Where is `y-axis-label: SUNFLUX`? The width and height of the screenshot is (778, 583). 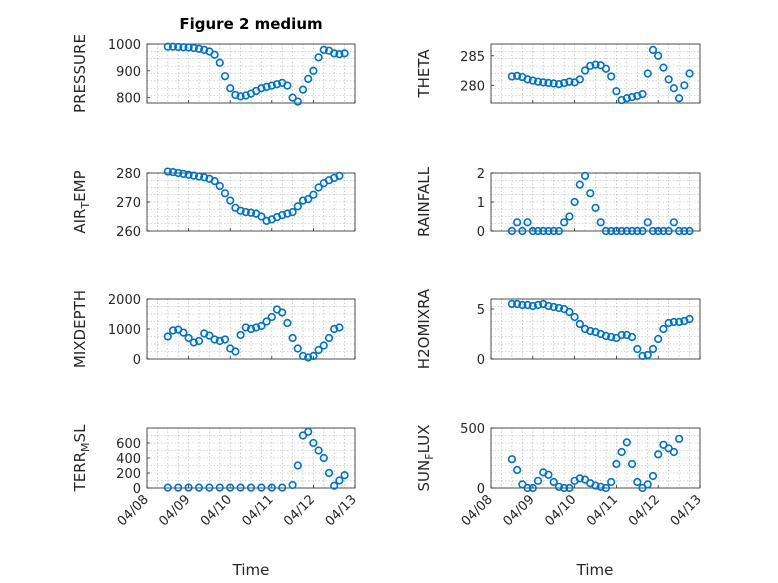 y-axis-label: SUNFLUX is located at coordinates (425, 458).